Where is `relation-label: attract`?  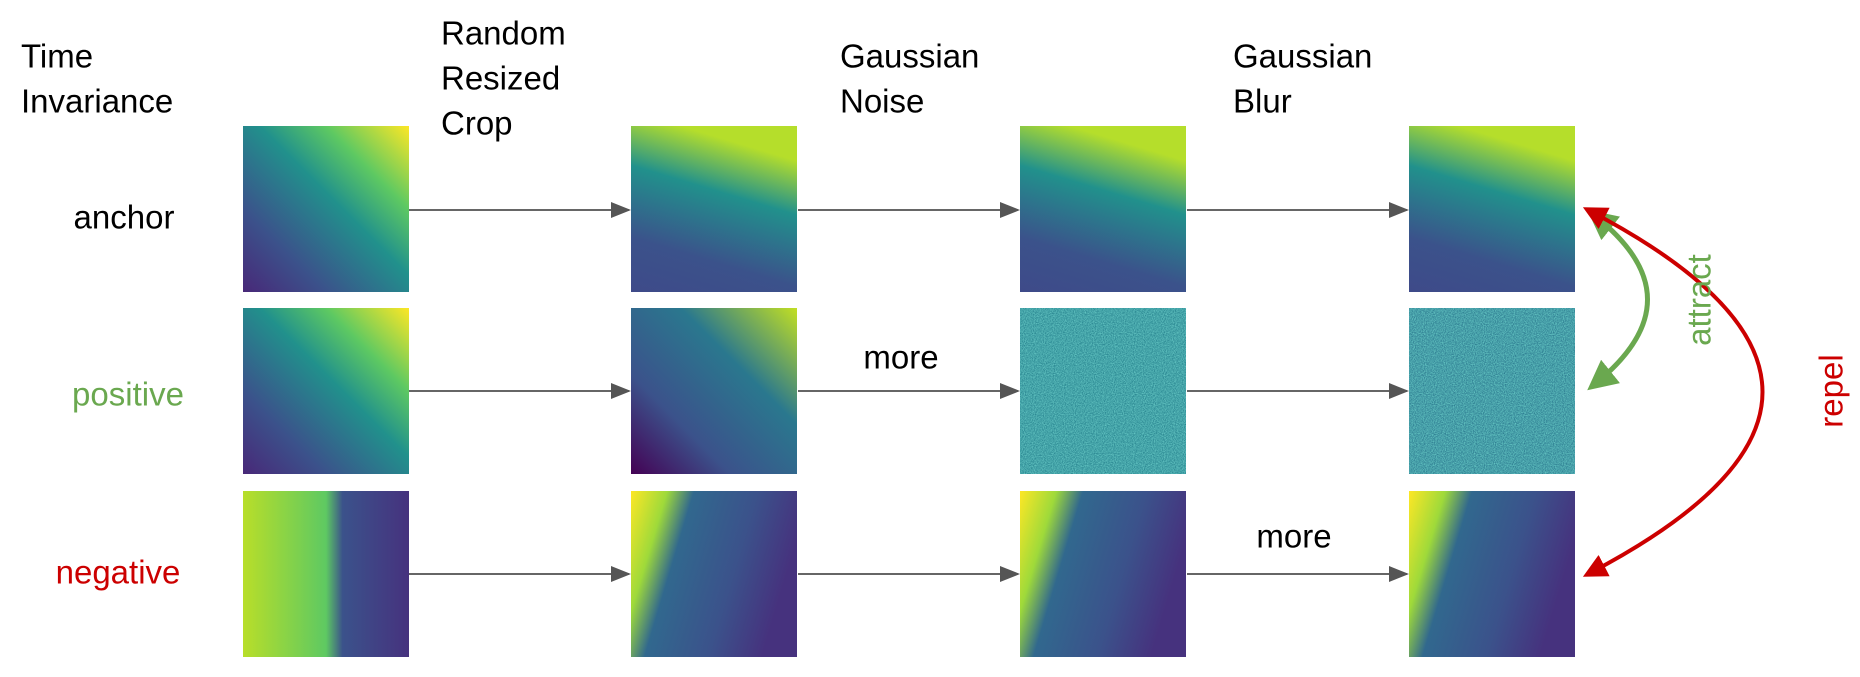 relation-label: attract is located at coordinates (1699, 300).